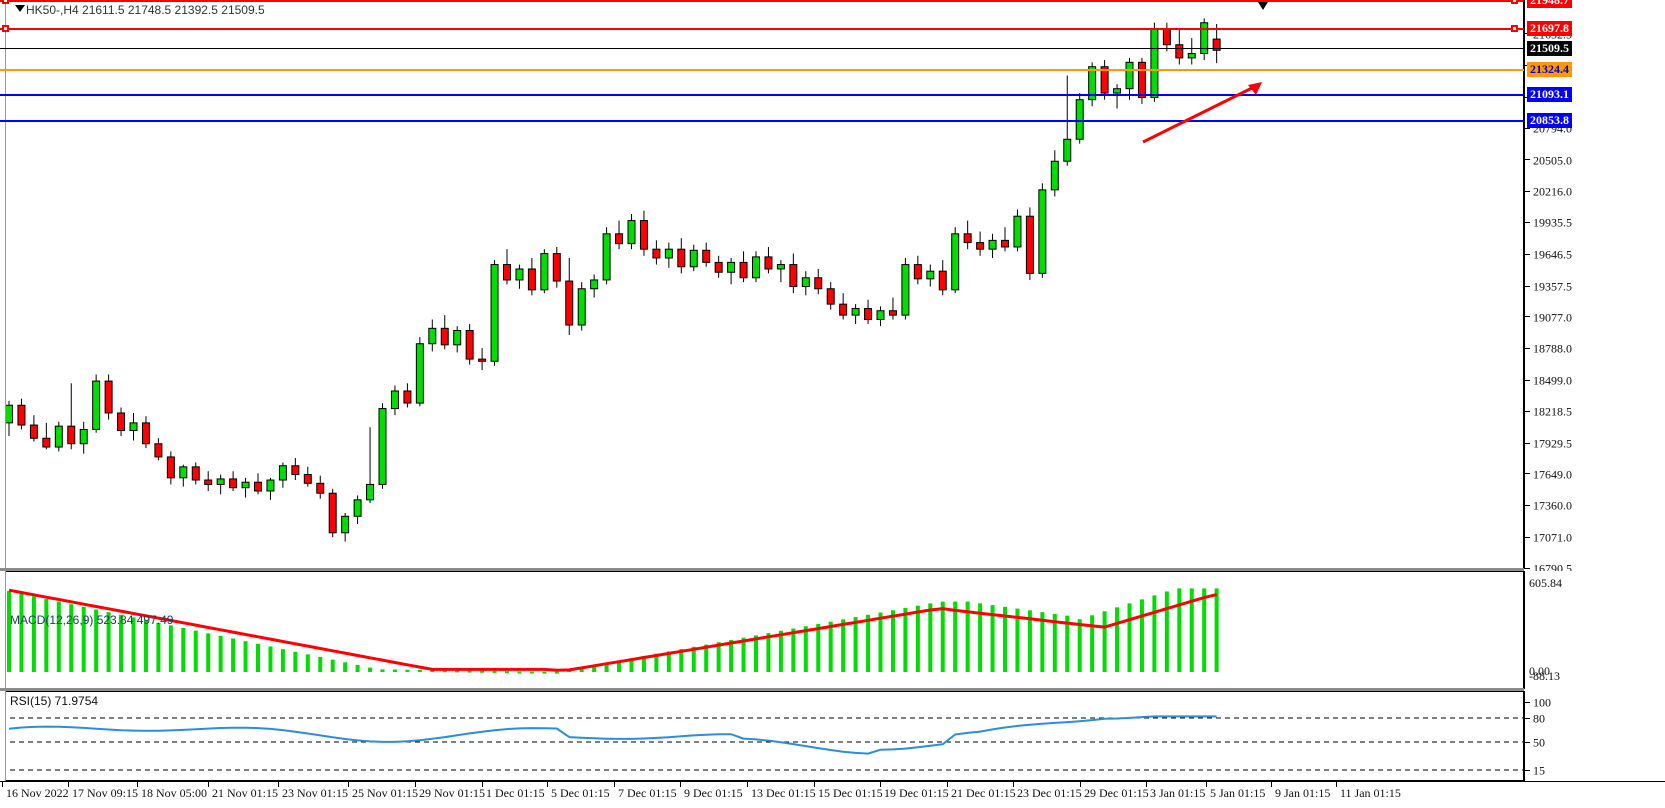 Image resolution: width=1665 pixels, height=808 pixels. I want to click on rsi-axis-tick: 15, so click(1535, 769).